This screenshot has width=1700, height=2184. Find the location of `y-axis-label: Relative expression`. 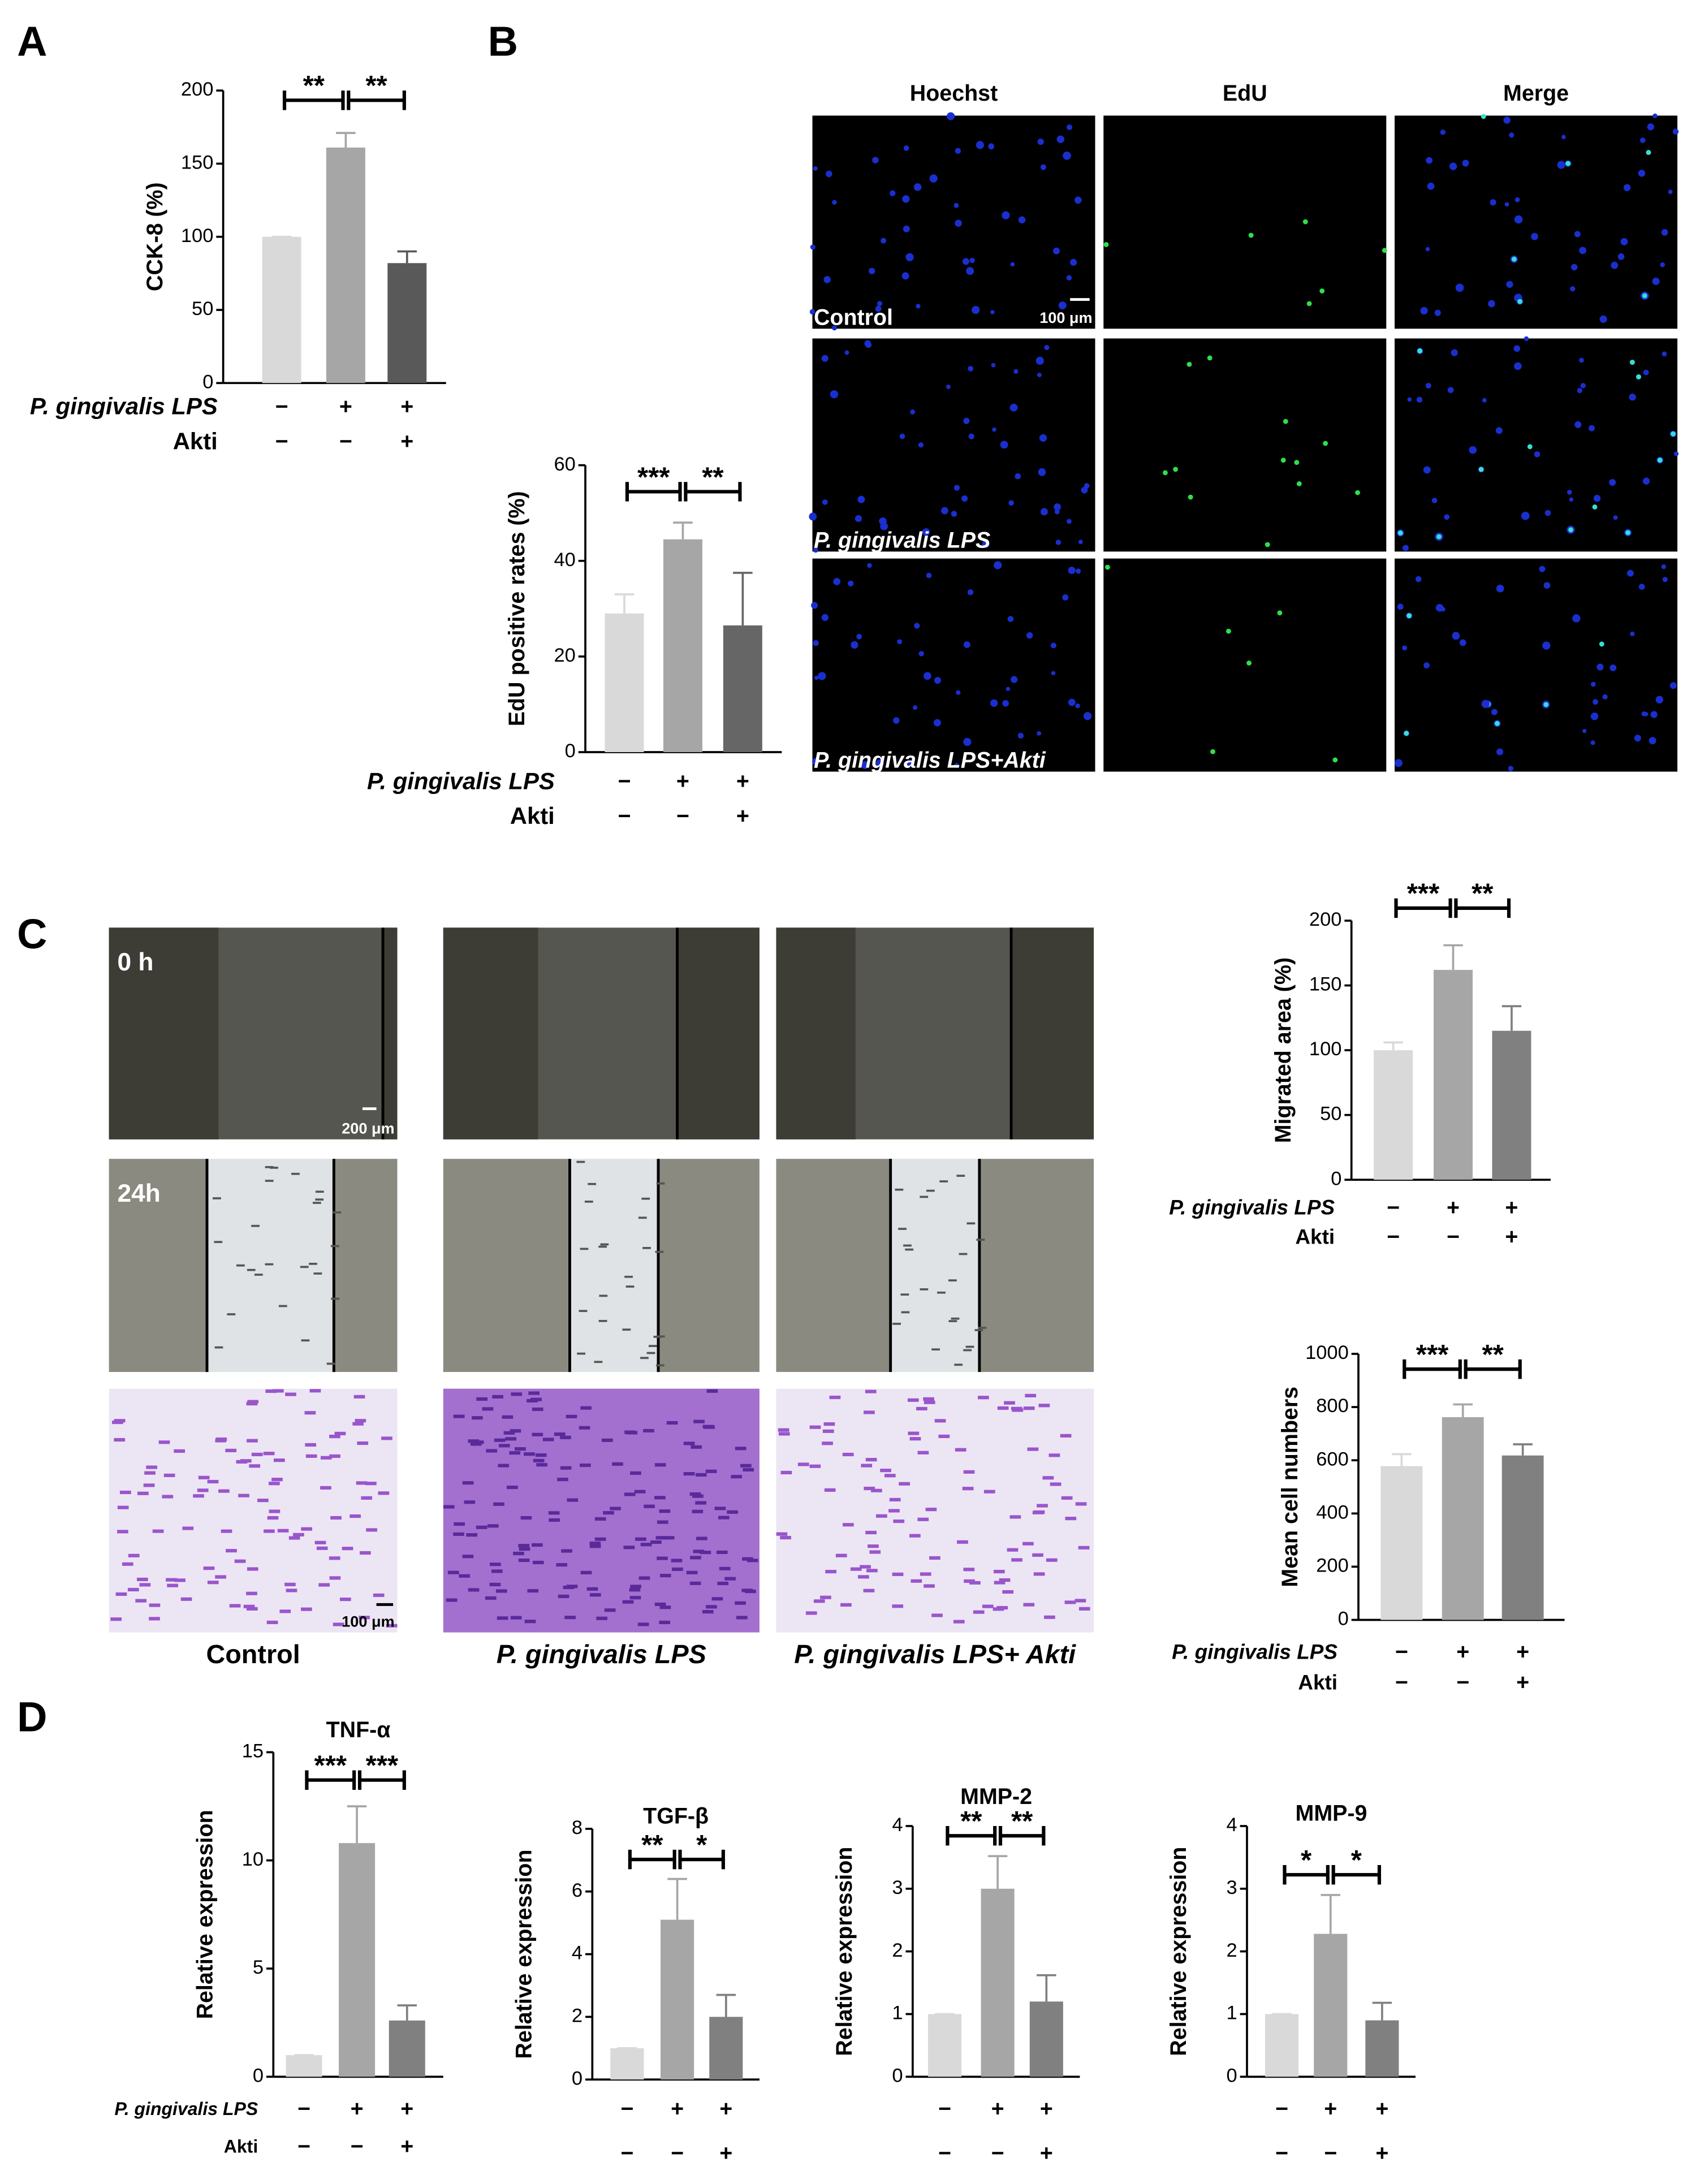

y-axis-label: Relative expression is located at coordinates (524, 1954).